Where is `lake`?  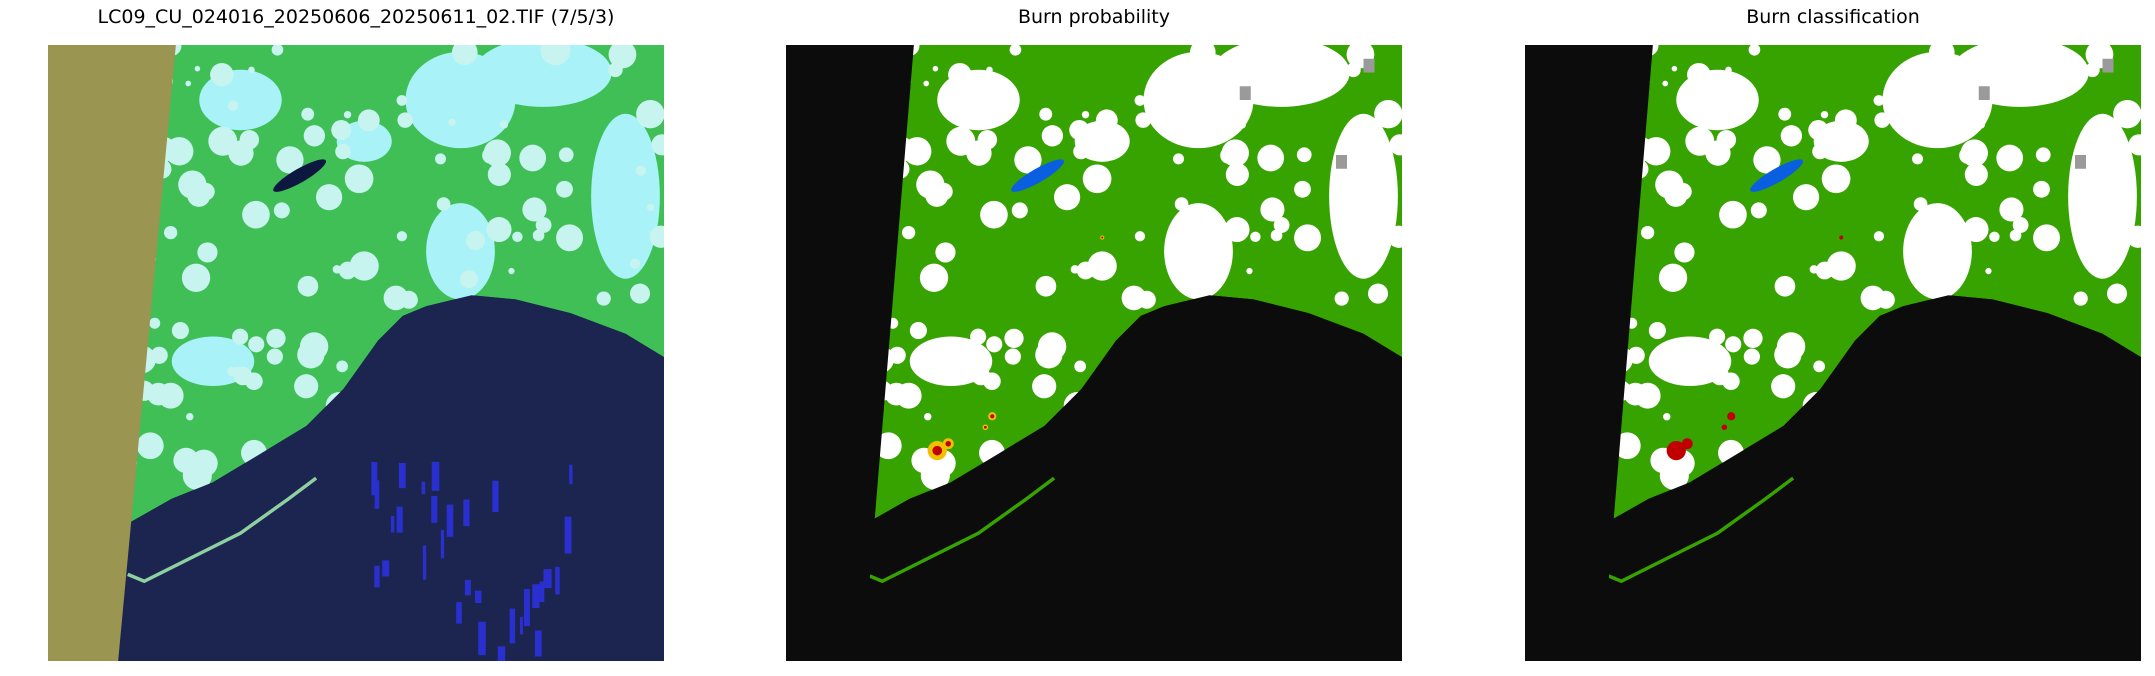
lake is located at coordinates (1777, 175).